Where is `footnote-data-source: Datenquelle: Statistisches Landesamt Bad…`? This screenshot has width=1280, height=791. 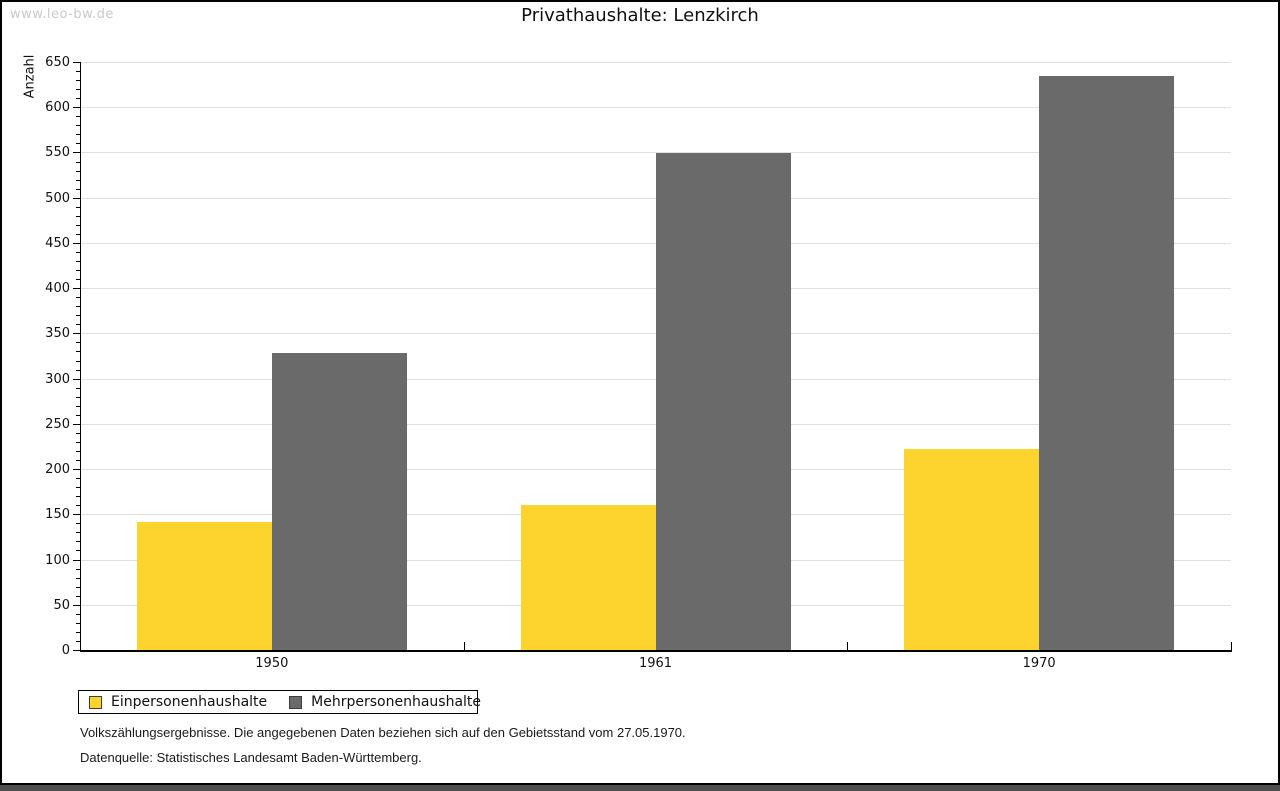 footnote-data-source: Datenquelle: Statistisches Landesamt Bad… is located at coordinates (251, 757).